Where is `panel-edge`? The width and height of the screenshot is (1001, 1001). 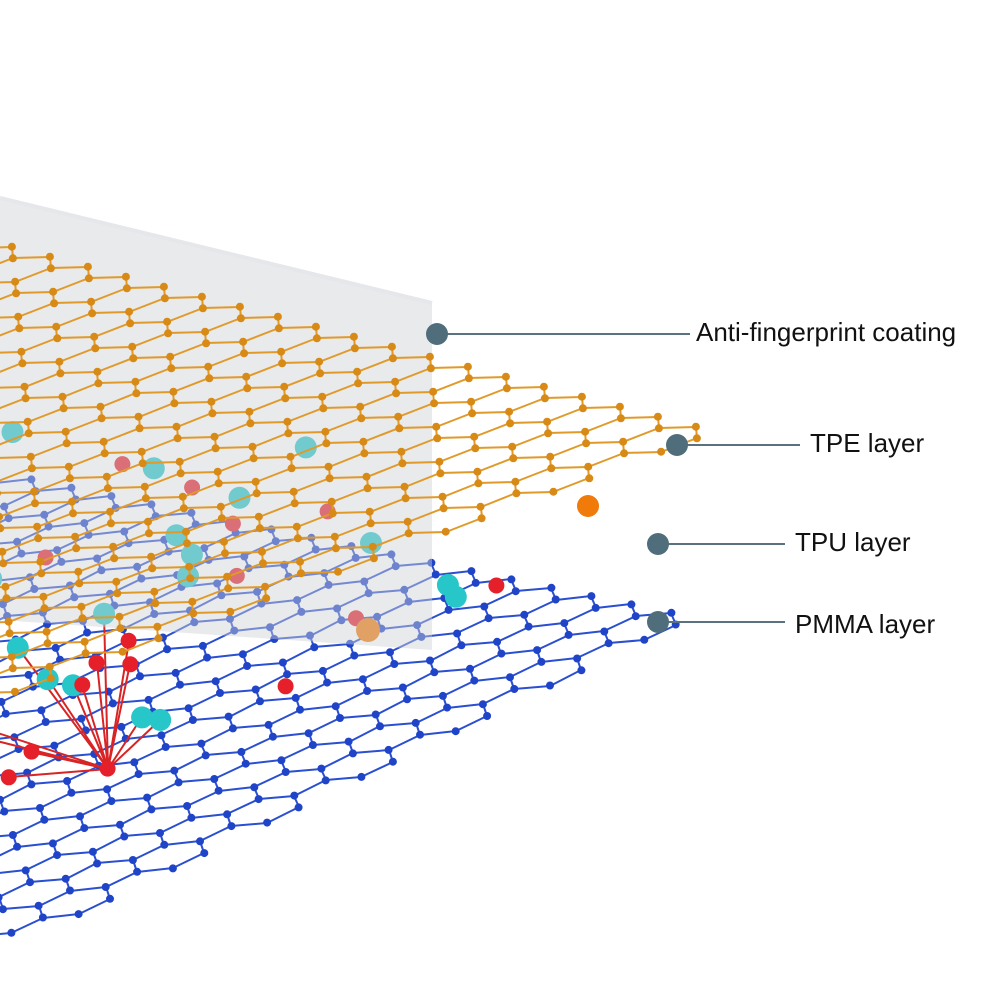
panel-edge is located at coordinates (216, 250).